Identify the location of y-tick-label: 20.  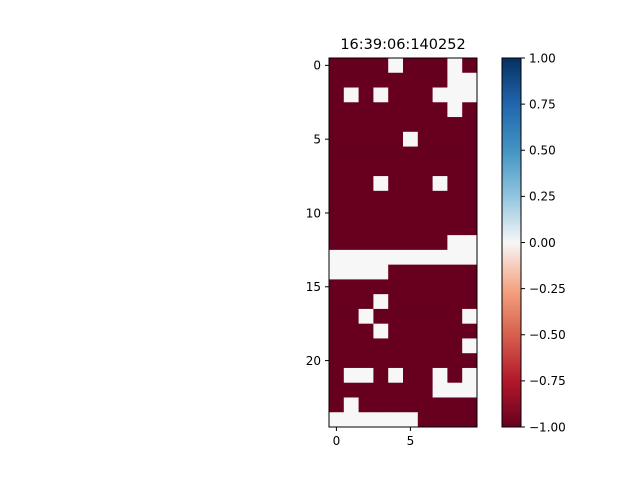
(313, 361).